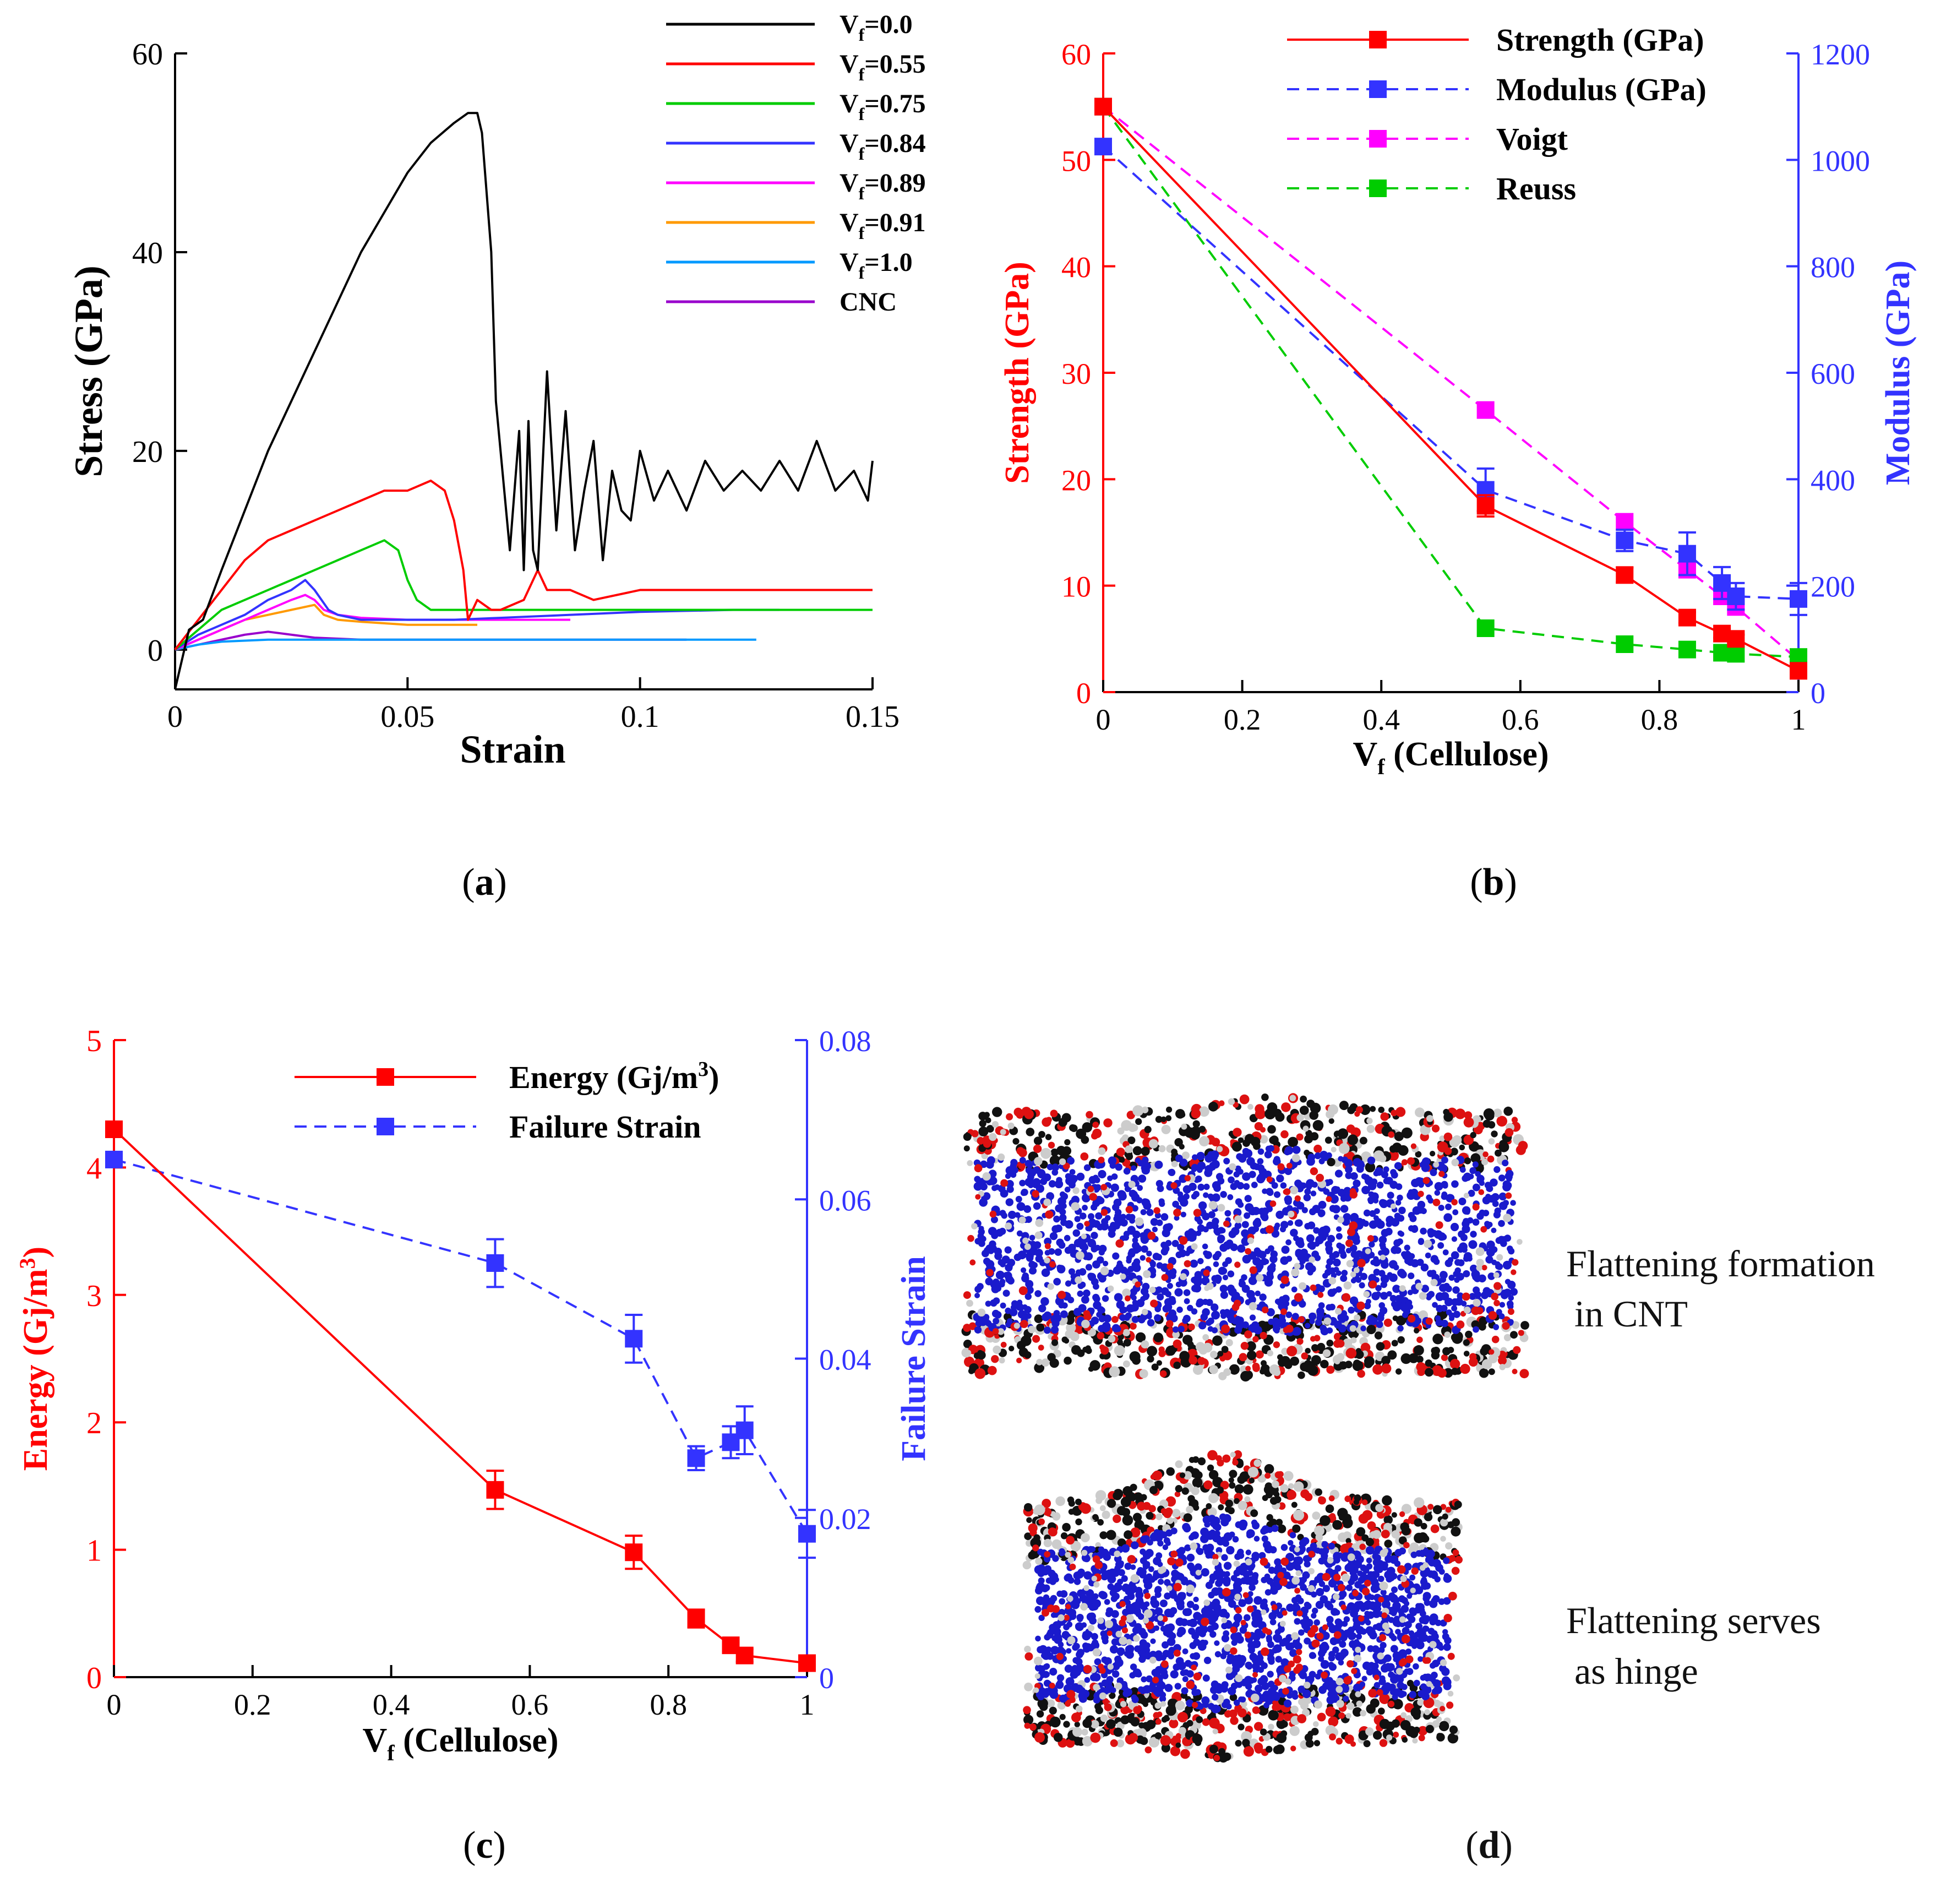 Image resolution: width=1946 pixels, height=1904 pixels. What do you see at coordinates (1818, 693) in the screenshot?
I see `right-tick-label: 0` at bounding box center [1818, 693].